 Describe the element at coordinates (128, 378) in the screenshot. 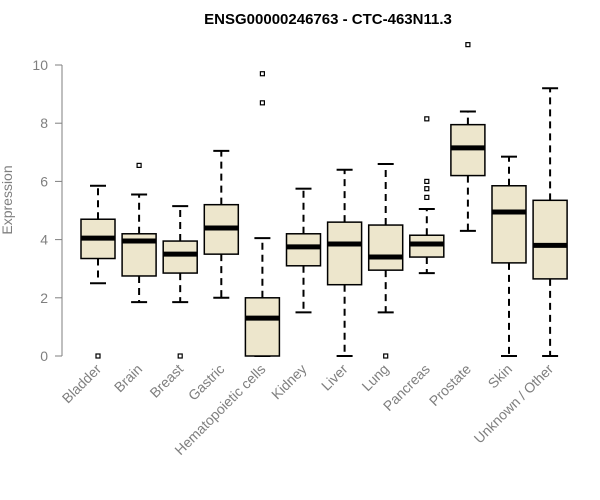

I see `x-tick-label: Brain` at that location.